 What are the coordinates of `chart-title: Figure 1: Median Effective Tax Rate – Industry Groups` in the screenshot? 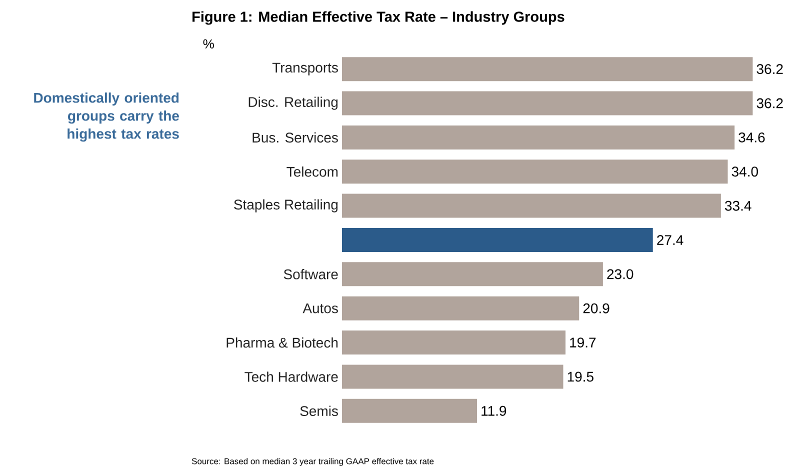 It's located at (378, 18).